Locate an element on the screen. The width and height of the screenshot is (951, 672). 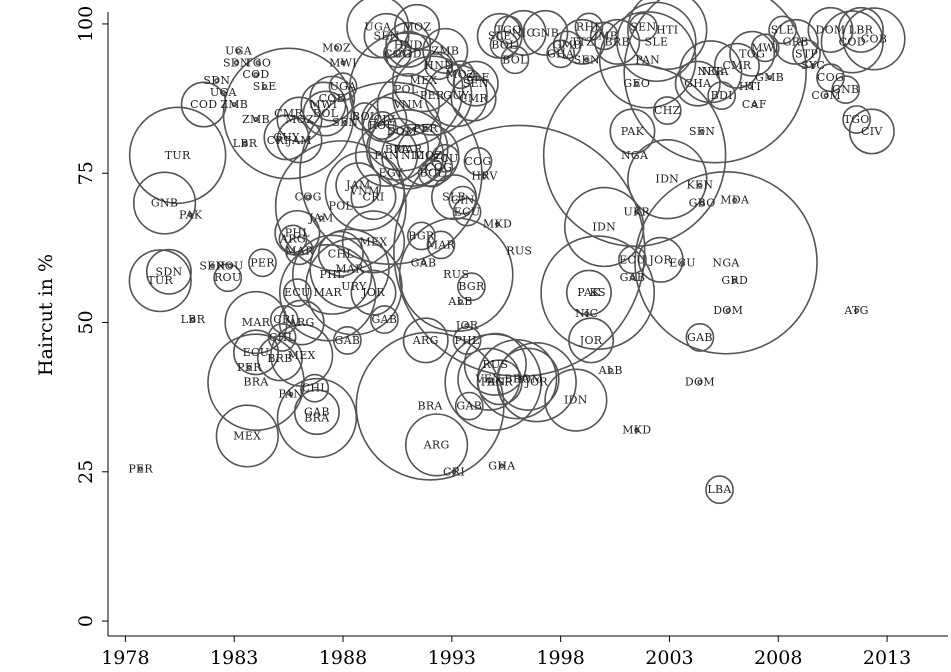
point-label: KEN is located at coordinates (700, 185).